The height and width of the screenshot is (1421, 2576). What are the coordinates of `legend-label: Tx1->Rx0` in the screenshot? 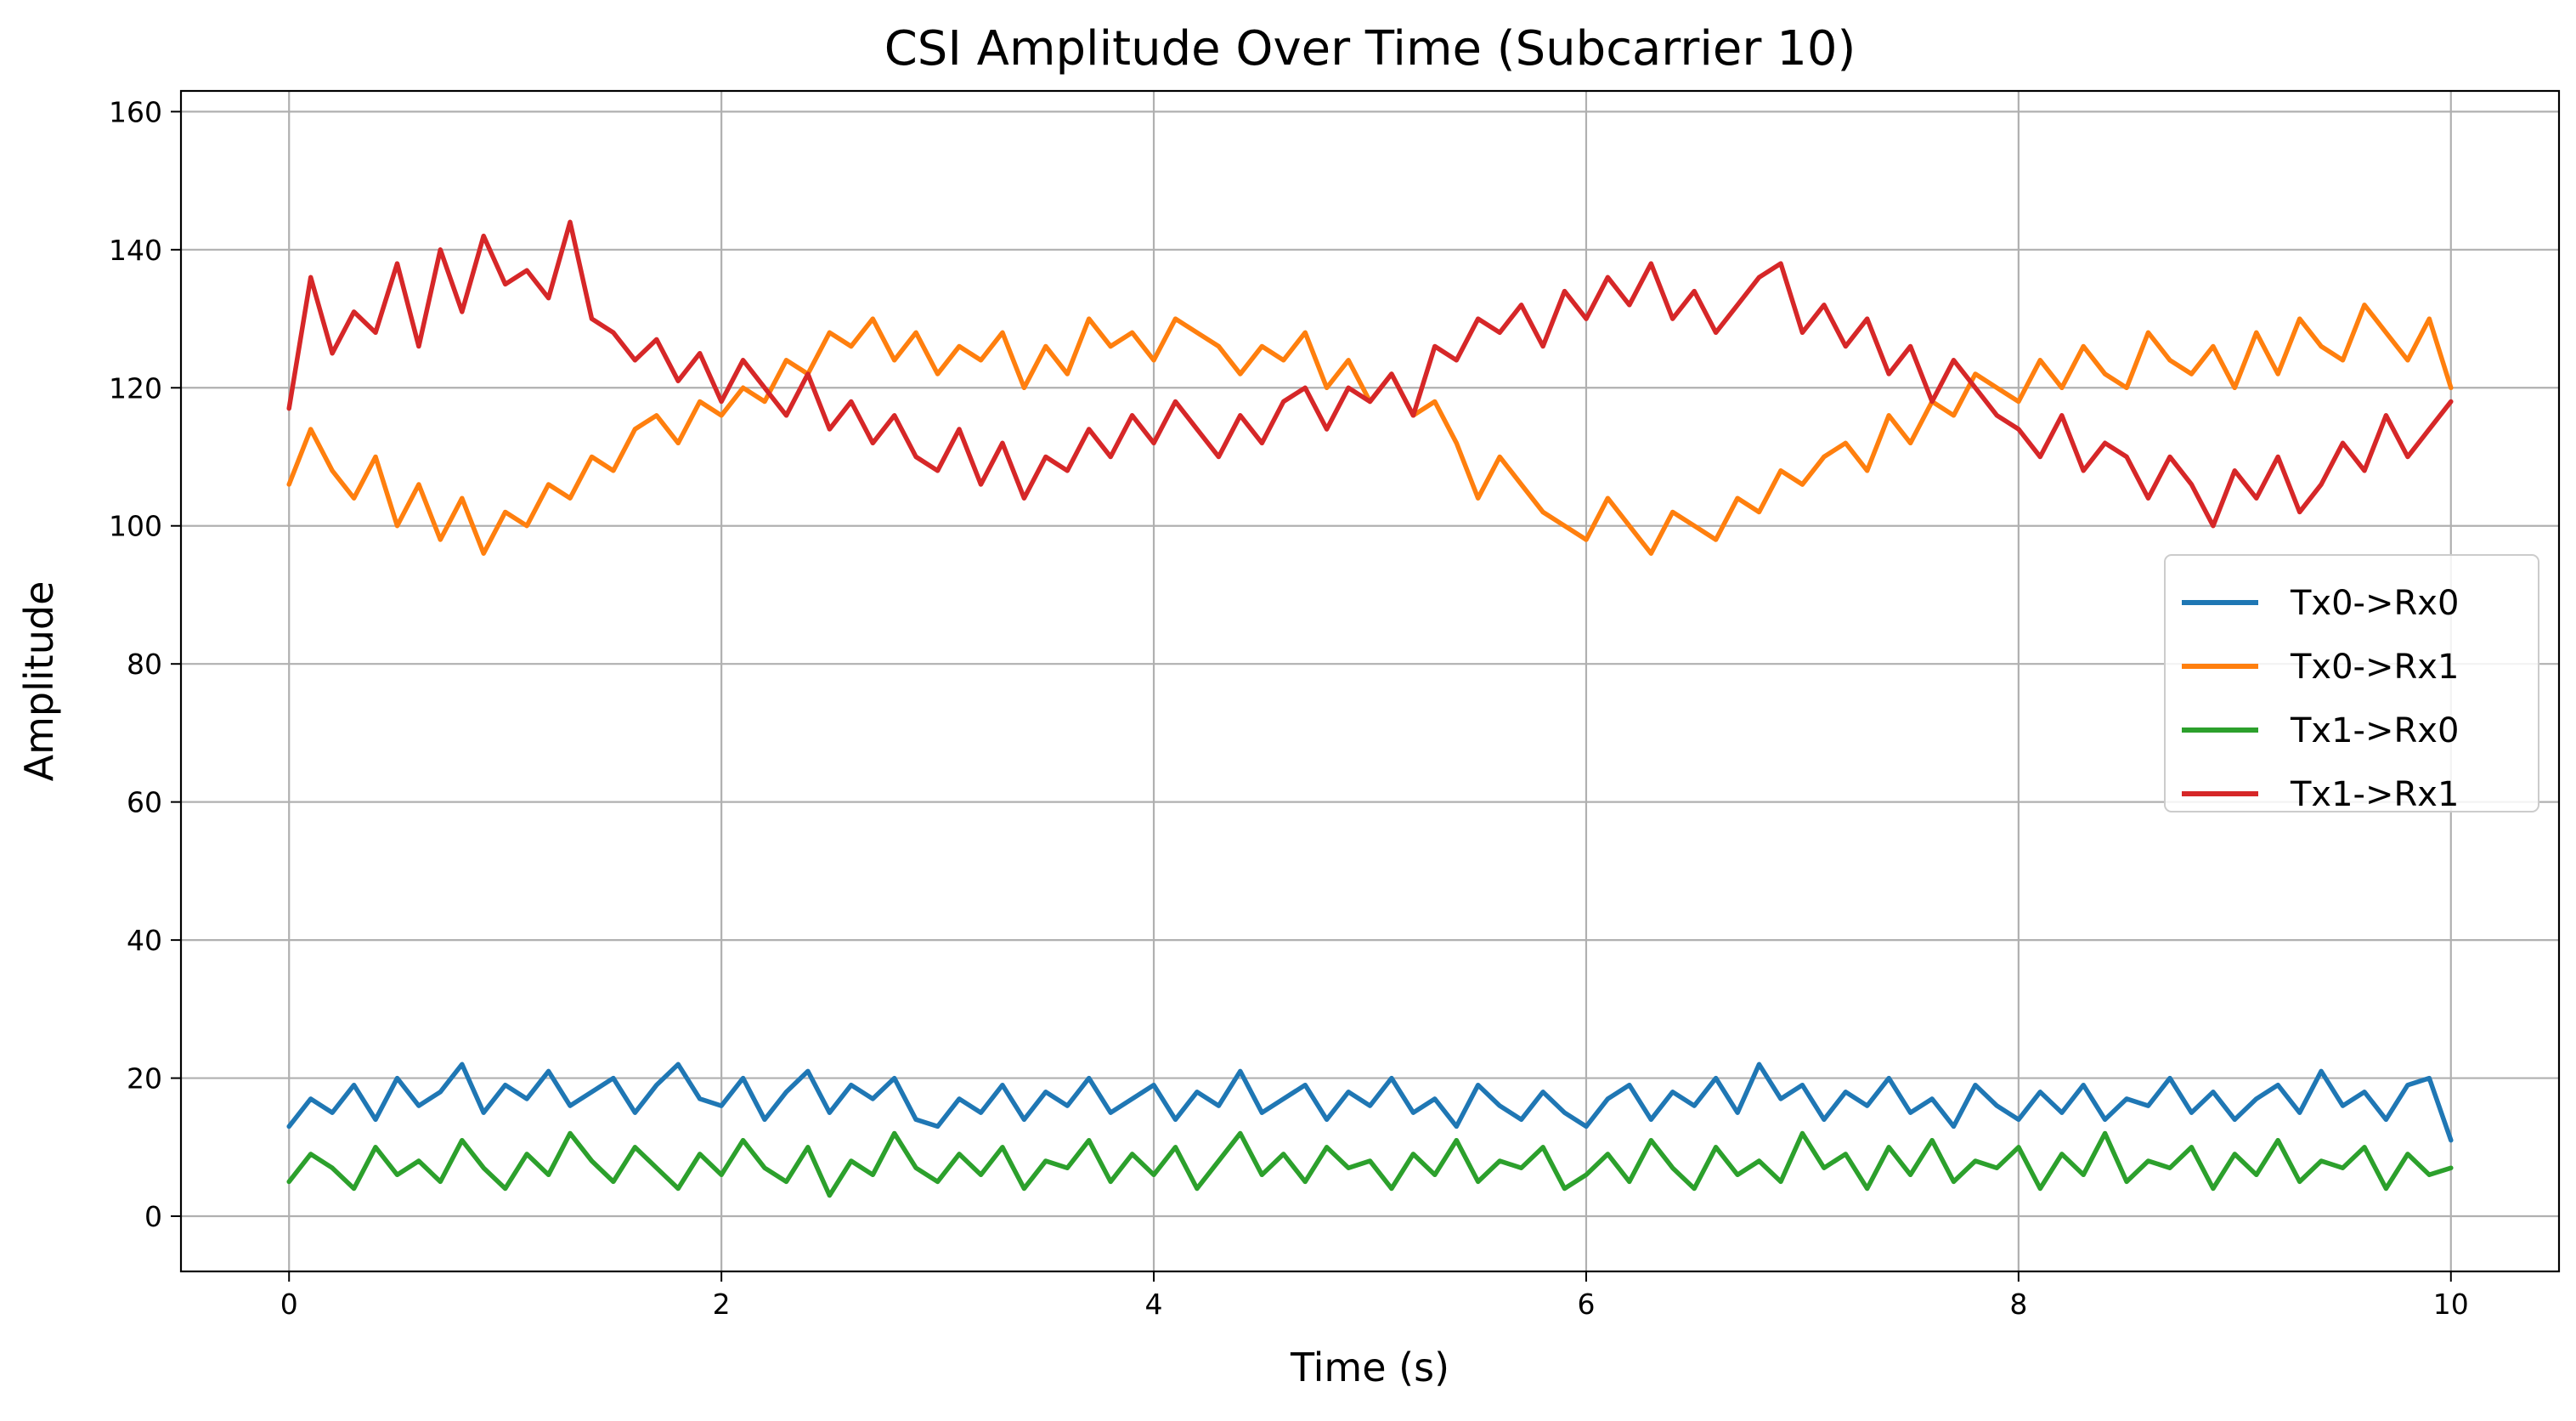 It's located at (2374, 730).